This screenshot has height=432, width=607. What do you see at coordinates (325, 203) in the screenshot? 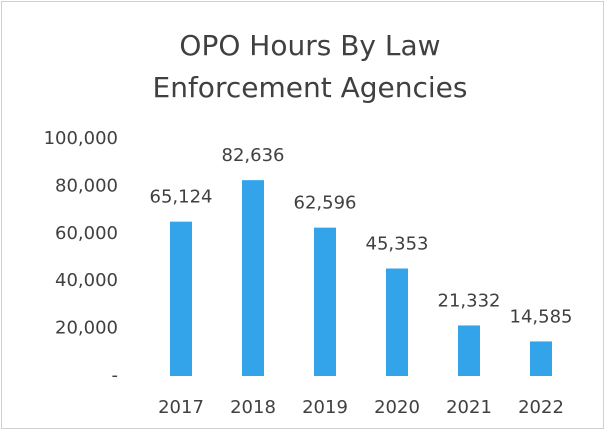
I see `data-label: 62,596` at bounding box center [325, 203].